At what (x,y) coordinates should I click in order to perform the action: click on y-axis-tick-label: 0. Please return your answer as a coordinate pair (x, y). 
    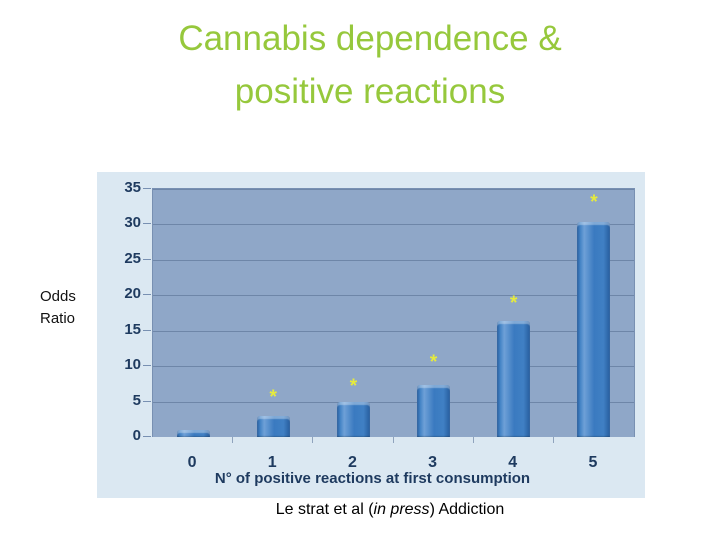
    Looking at the image, I should click on (136, 435).